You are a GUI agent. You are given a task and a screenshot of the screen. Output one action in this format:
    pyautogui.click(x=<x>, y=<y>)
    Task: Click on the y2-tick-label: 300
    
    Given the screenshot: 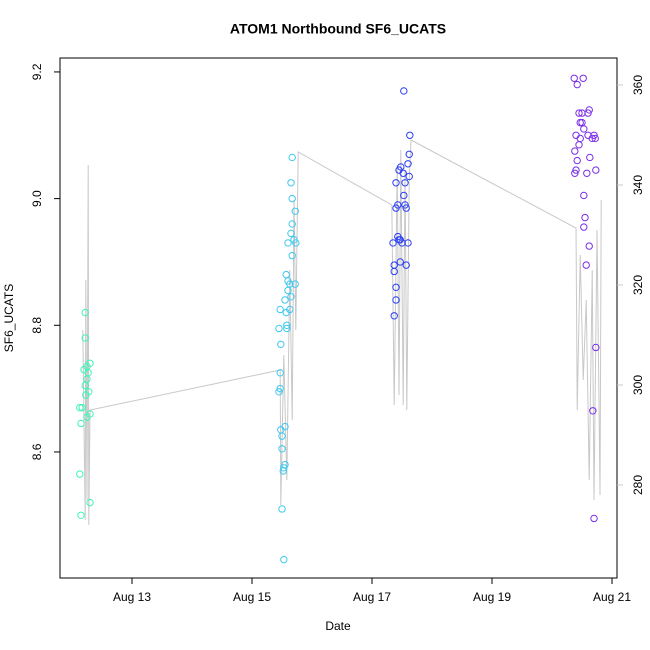 What is the action you would take?
    pyautogui.click(x=638, y=385)
    